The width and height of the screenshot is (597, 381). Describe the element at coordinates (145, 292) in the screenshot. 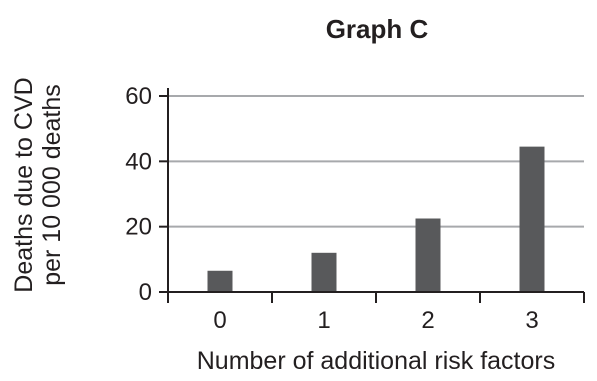

I see `y-tick-label-0: 0` at that location.